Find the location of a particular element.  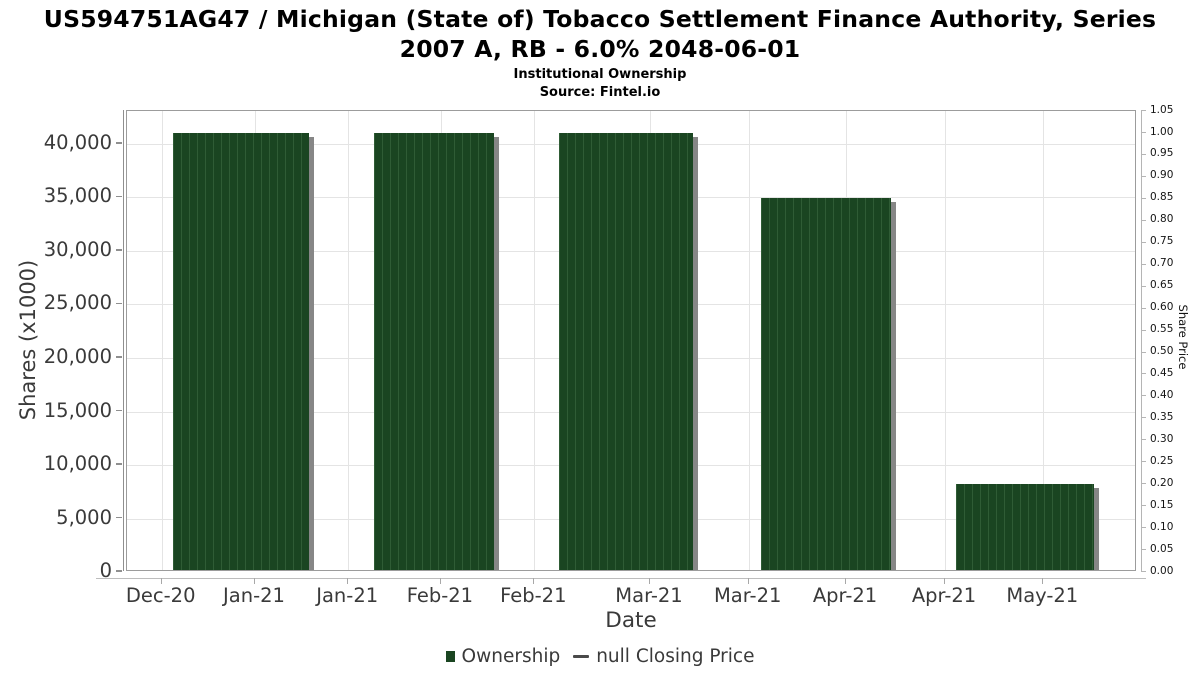

y-axis-tick-label: 10,000 is located at coordinates (77, 463).